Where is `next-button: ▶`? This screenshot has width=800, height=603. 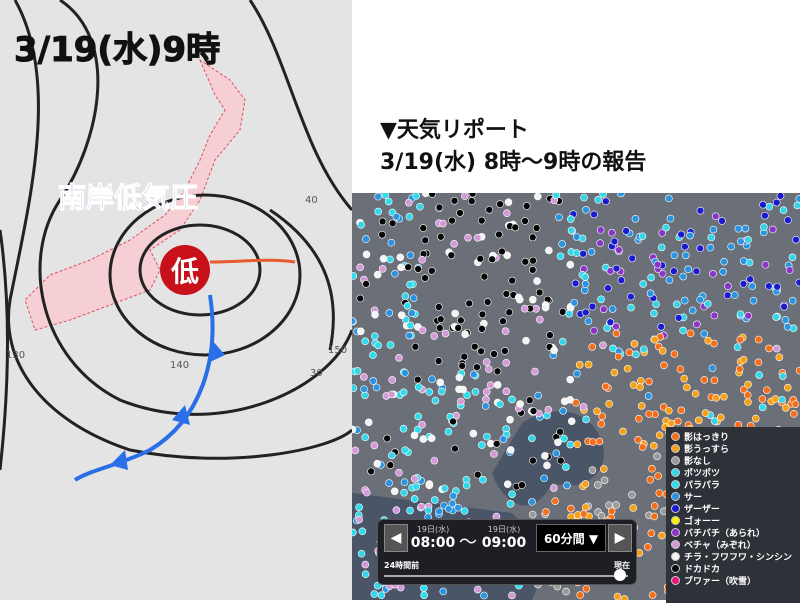
next-button: ▶ is located at coordinates (620, 538).